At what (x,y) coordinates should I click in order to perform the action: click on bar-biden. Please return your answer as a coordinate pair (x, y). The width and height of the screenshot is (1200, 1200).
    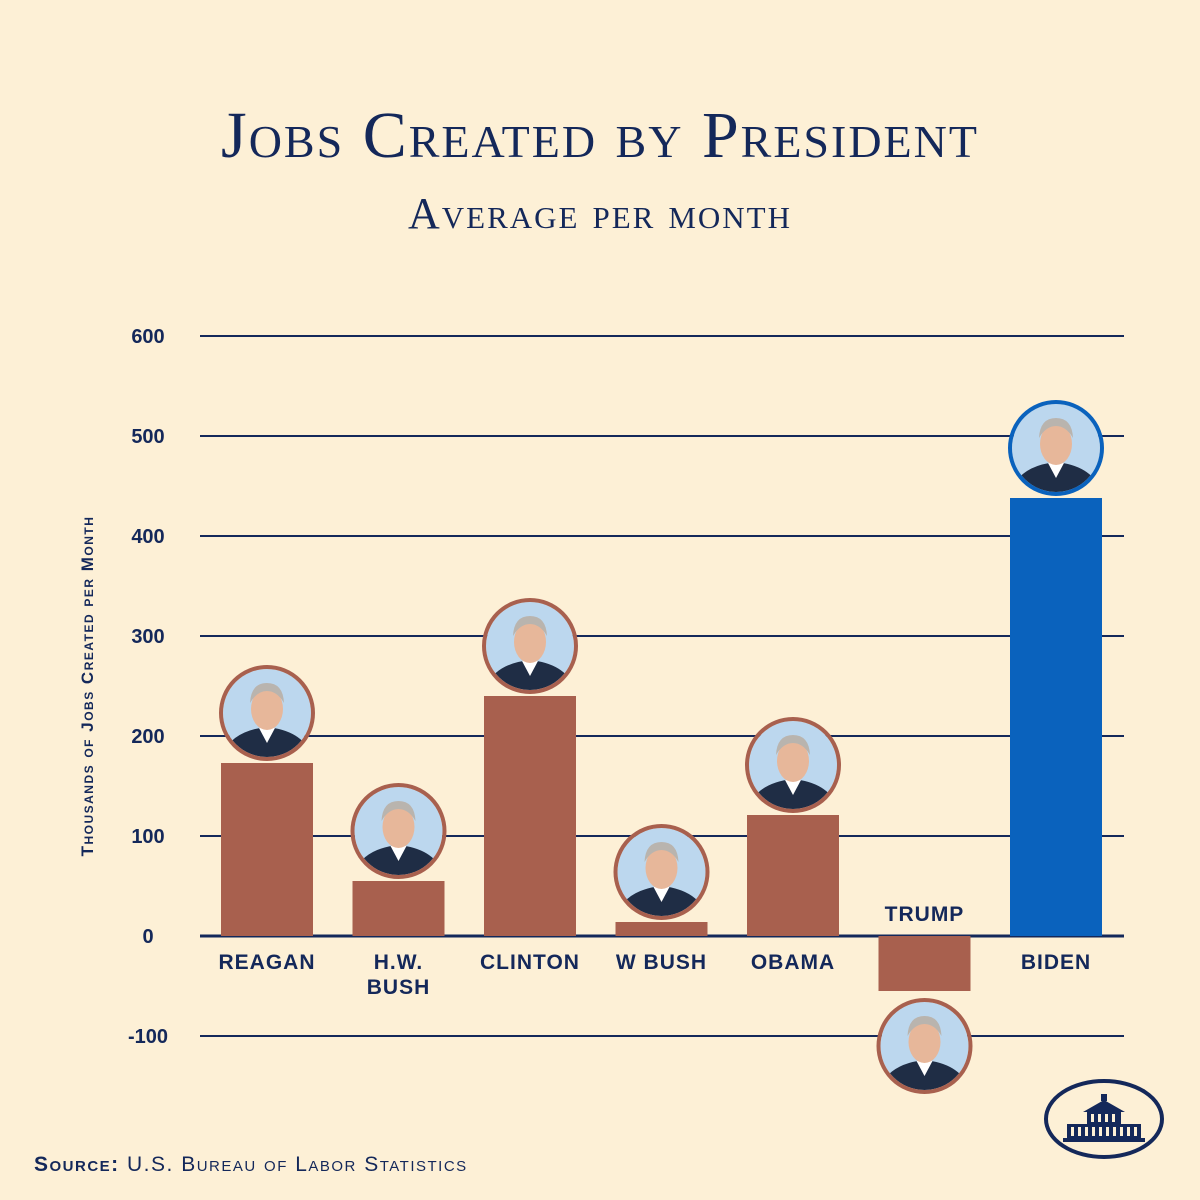
    Looking at the image, I should click on (1056, 717).